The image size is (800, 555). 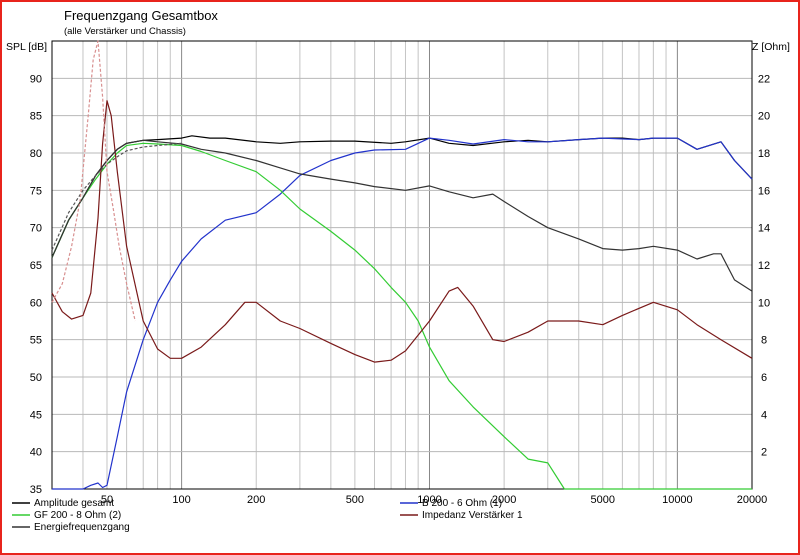 What do you see at coordinates (764, 191) in the screenshot?
I see `y-right-tick-label: 16` at bounding box center [764, 191].